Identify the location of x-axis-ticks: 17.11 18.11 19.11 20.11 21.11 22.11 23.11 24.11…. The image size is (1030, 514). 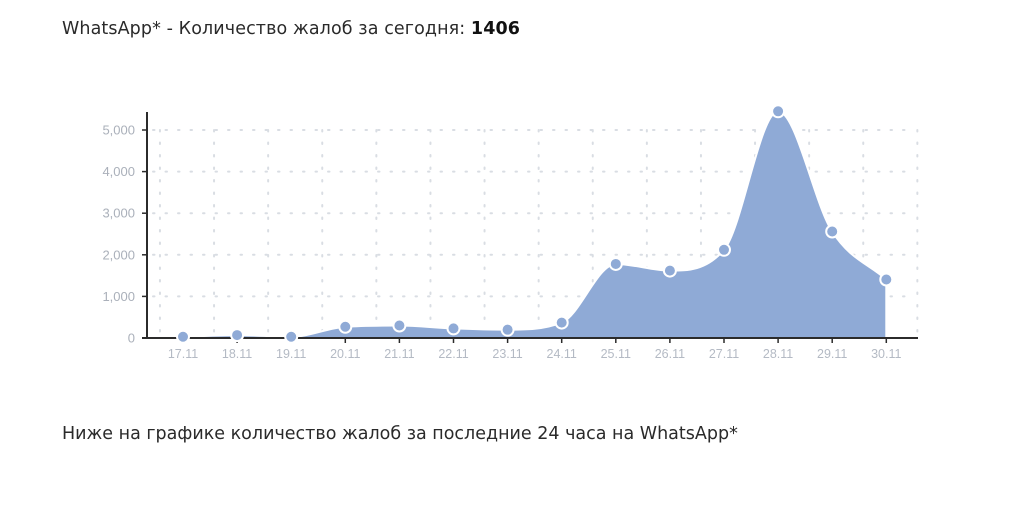
(535, 349).